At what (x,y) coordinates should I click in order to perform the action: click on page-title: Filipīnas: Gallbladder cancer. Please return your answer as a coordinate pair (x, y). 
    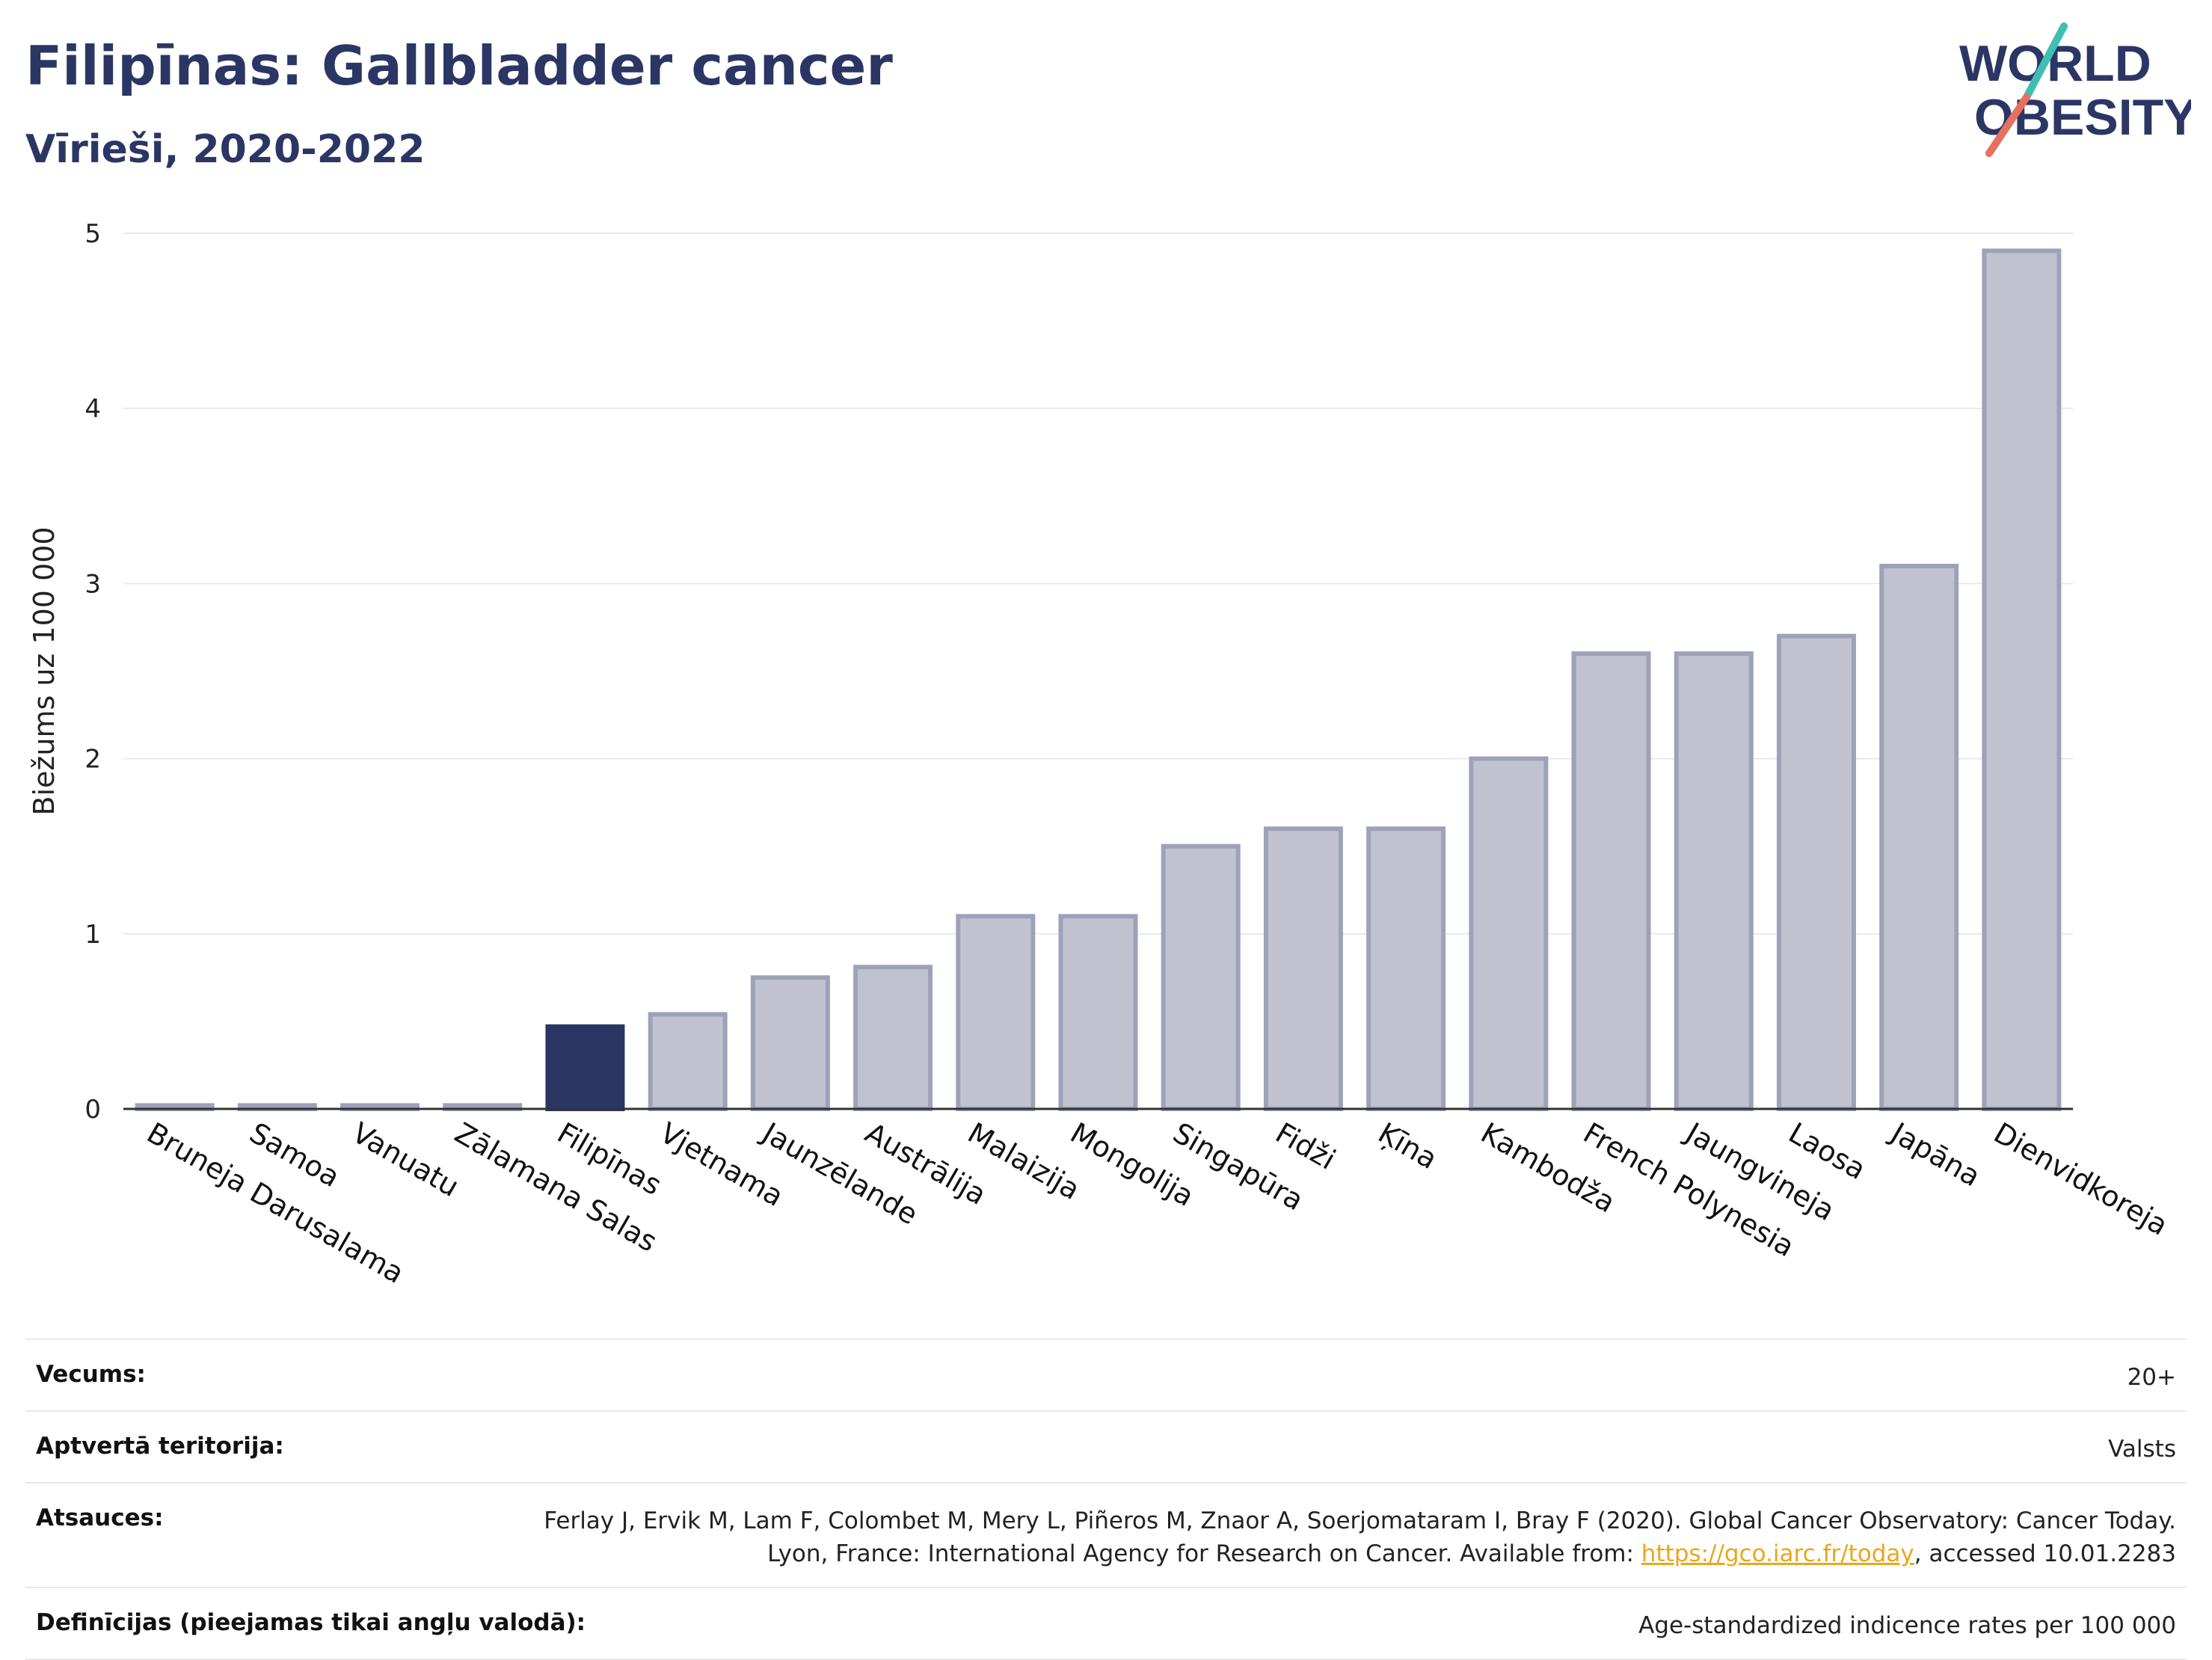
    Looking at the image, I should click on (459, 65).